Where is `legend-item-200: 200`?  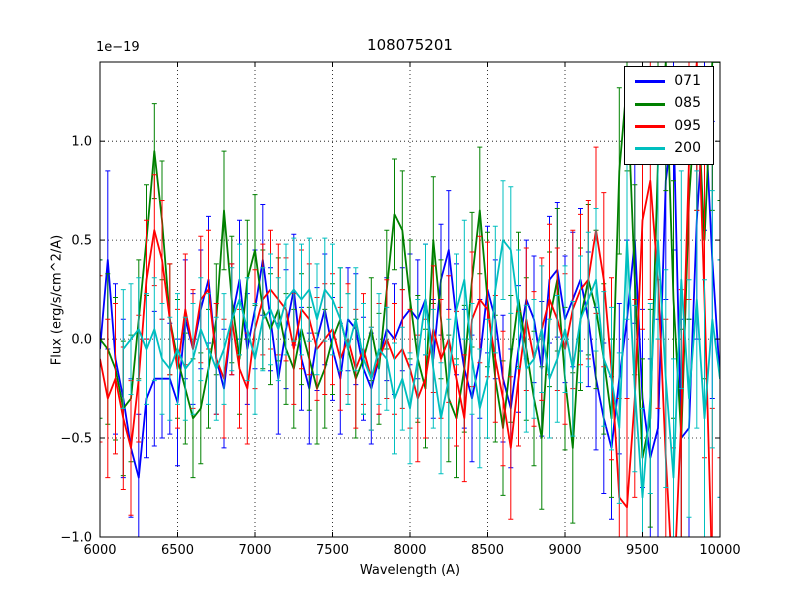 legend-item-200: 200 is located at coordinates (668, 148).